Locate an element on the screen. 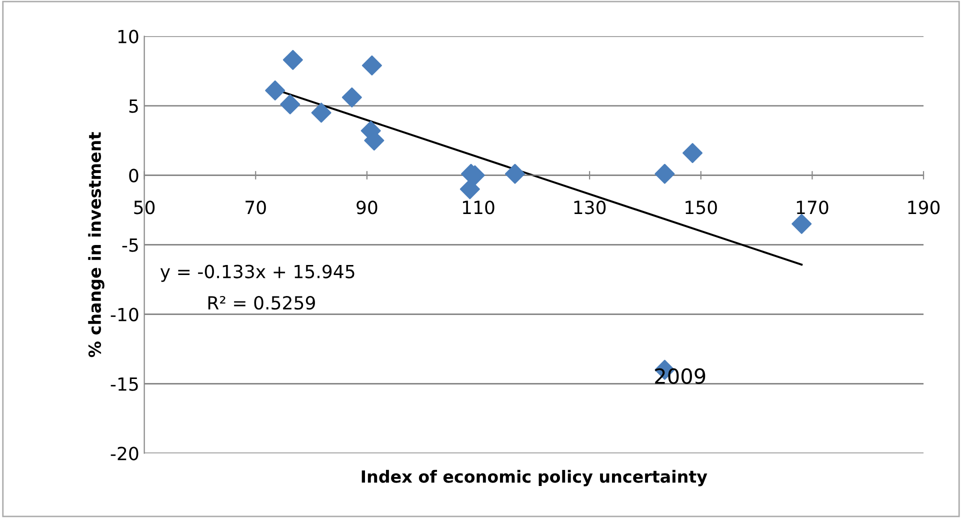  annotation: y = -0.133x + 15.945 is located at coordinates (257, 273).